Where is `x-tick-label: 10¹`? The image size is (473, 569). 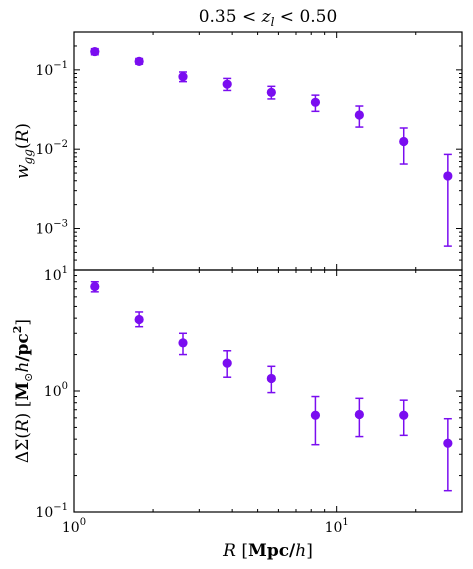
x-tick-label: 10¹ is located at coordinates (337, 526).